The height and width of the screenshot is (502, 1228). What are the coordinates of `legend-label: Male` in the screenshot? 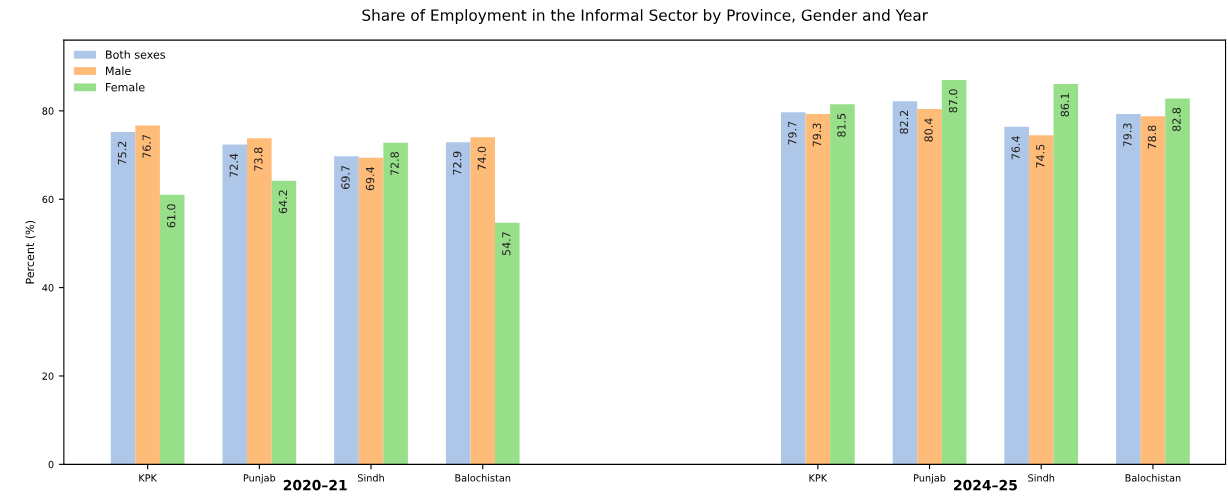 It's located at (118, 71).